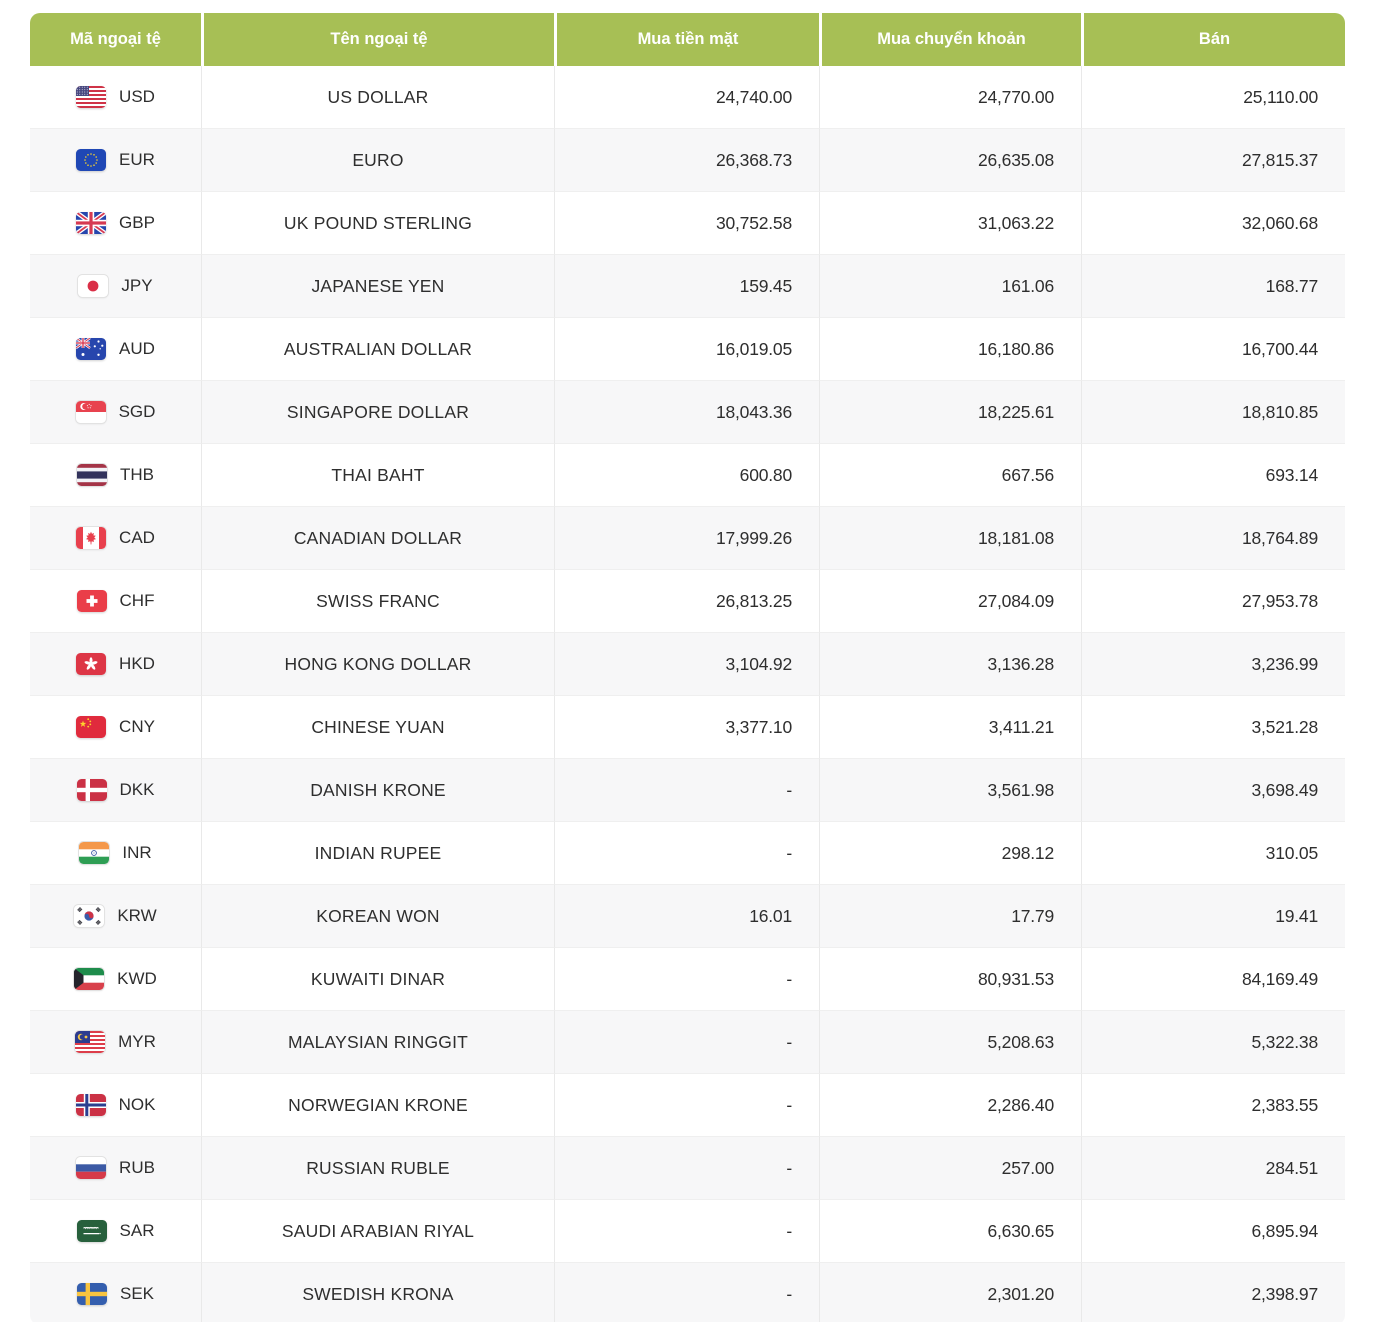 The image size is (1374, 1322). What do you see at coordinates (950, 1230) in the screenshot?
I see `buy-transfer-value: 6,630.65` at bounding box center [950, 1230].